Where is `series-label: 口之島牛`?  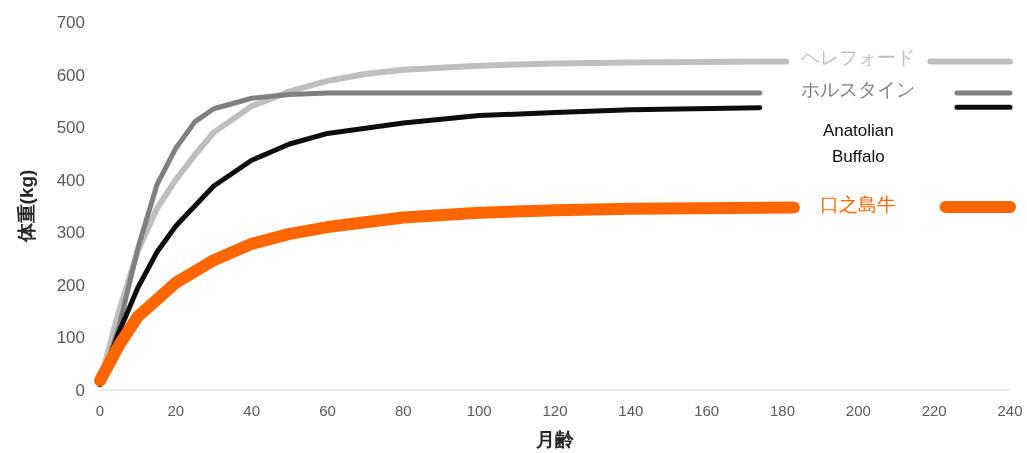
series-label: 口之島牛 is located at coordinates (858, 204).